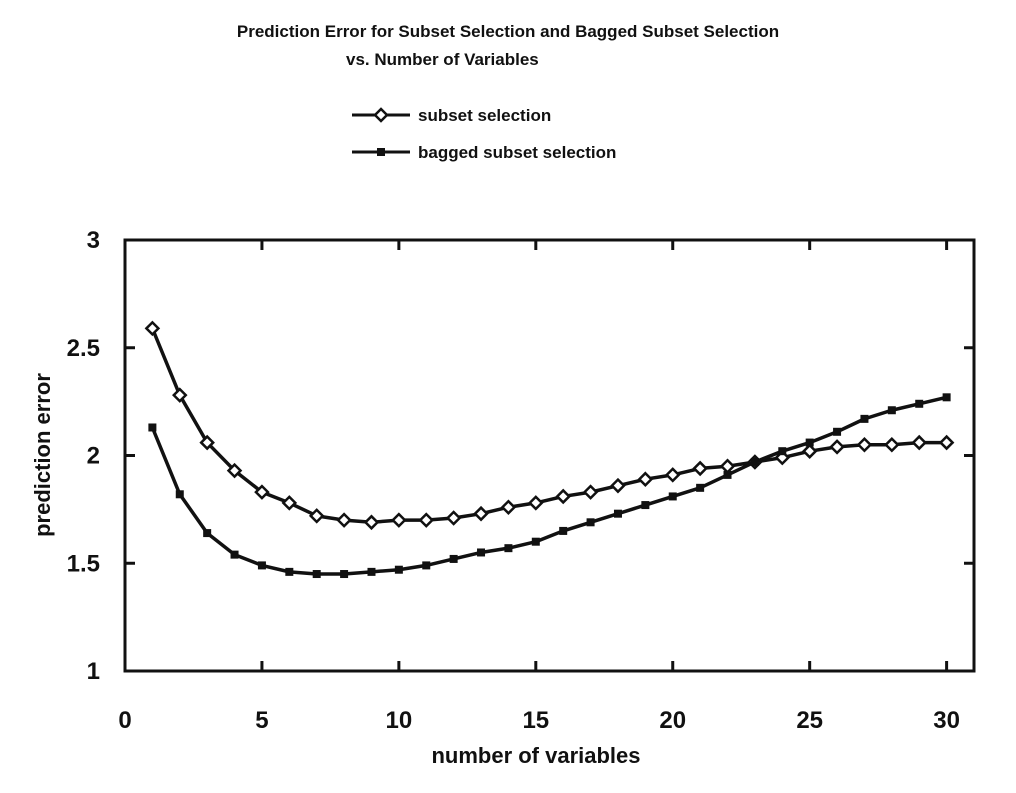  I want to click on x-tick-label: 5, so click(261, 720).